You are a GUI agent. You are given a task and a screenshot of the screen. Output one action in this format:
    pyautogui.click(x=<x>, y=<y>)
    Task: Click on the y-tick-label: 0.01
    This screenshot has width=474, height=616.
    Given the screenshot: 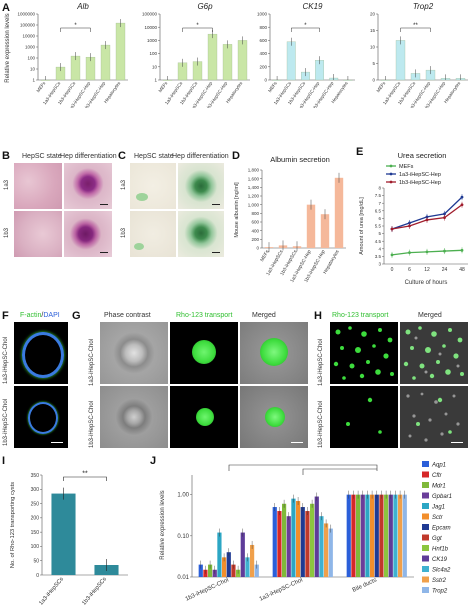 What is the action you would take?
    pyautogui.click(x=183, y=578)
    